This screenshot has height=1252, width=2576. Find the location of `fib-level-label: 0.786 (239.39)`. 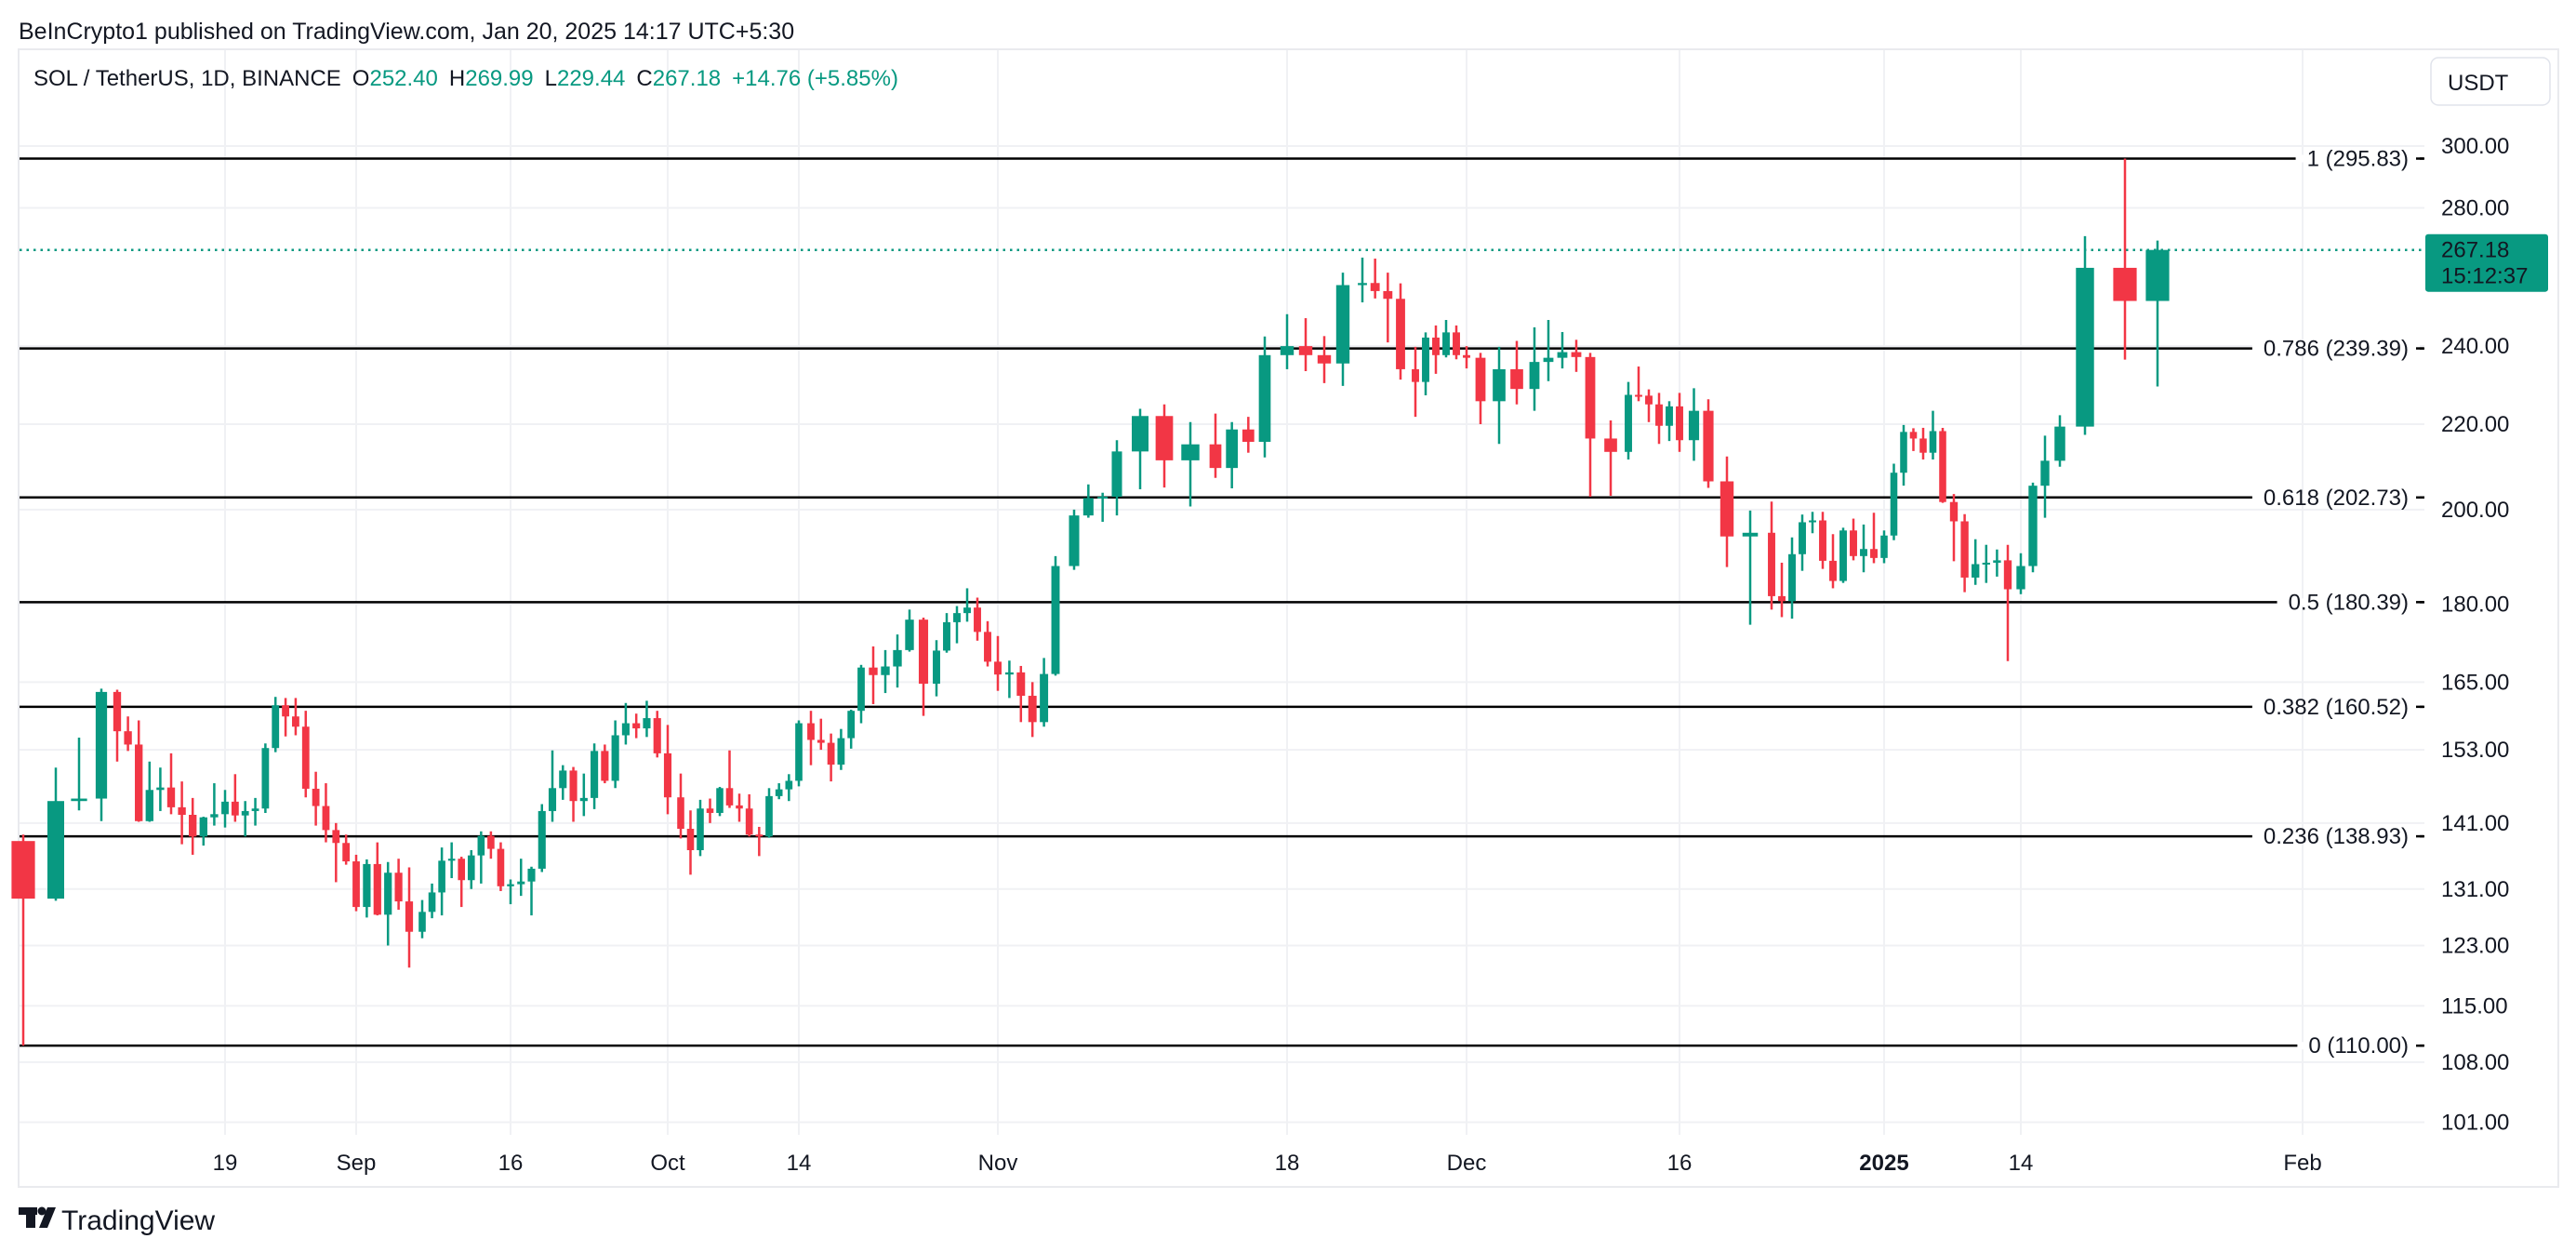

fib-level-label: 0.786 (239.39) is located at coordinates (2336, 349).